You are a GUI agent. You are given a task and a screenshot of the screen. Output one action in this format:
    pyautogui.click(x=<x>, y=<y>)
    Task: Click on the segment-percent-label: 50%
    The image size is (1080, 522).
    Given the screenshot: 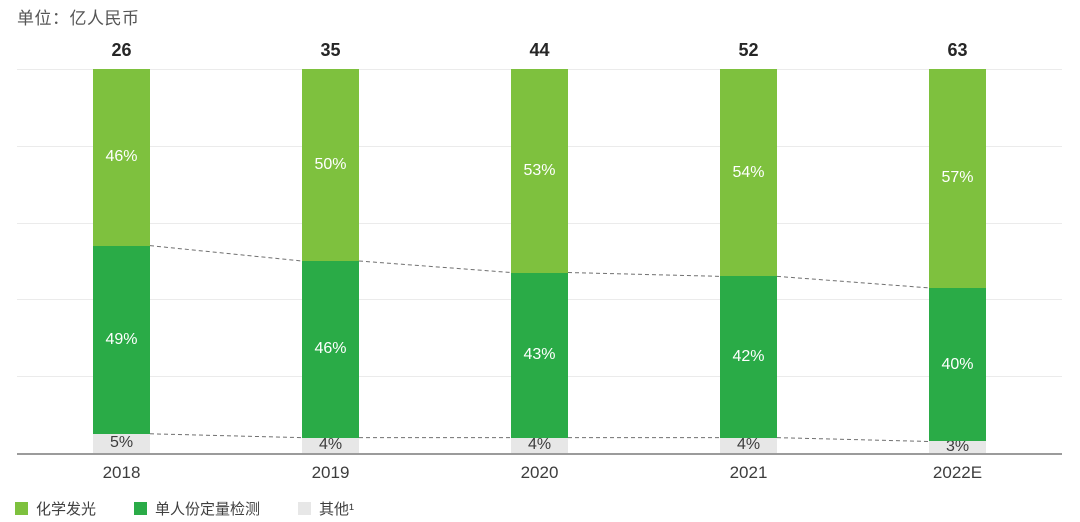 What is the action you would take?
    pyautogui.click(x=330, y=164)
    